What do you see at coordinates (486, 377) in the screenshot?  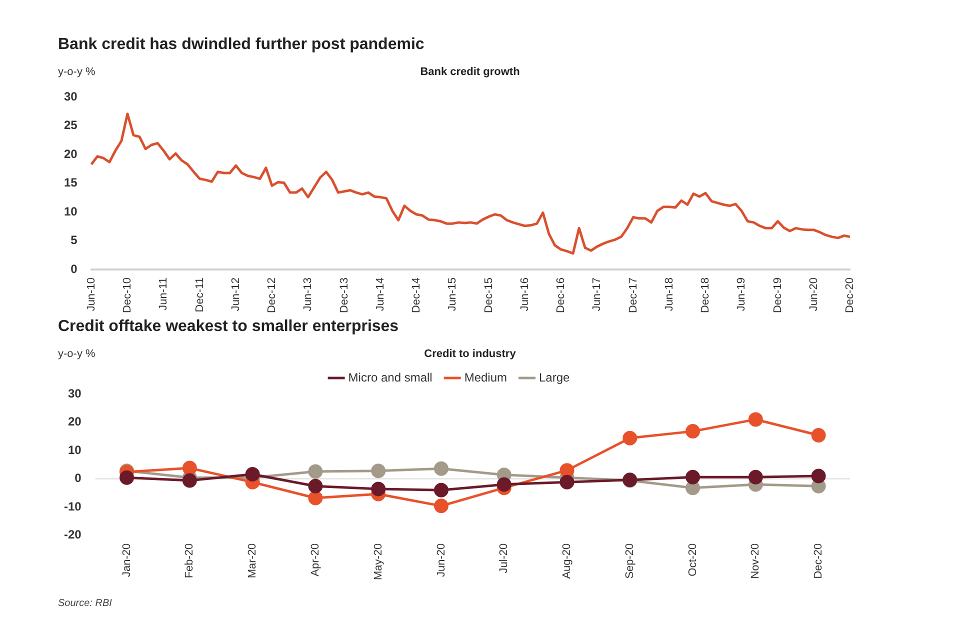 I see `legend-label: Medium` at bounding box center [486, 377].